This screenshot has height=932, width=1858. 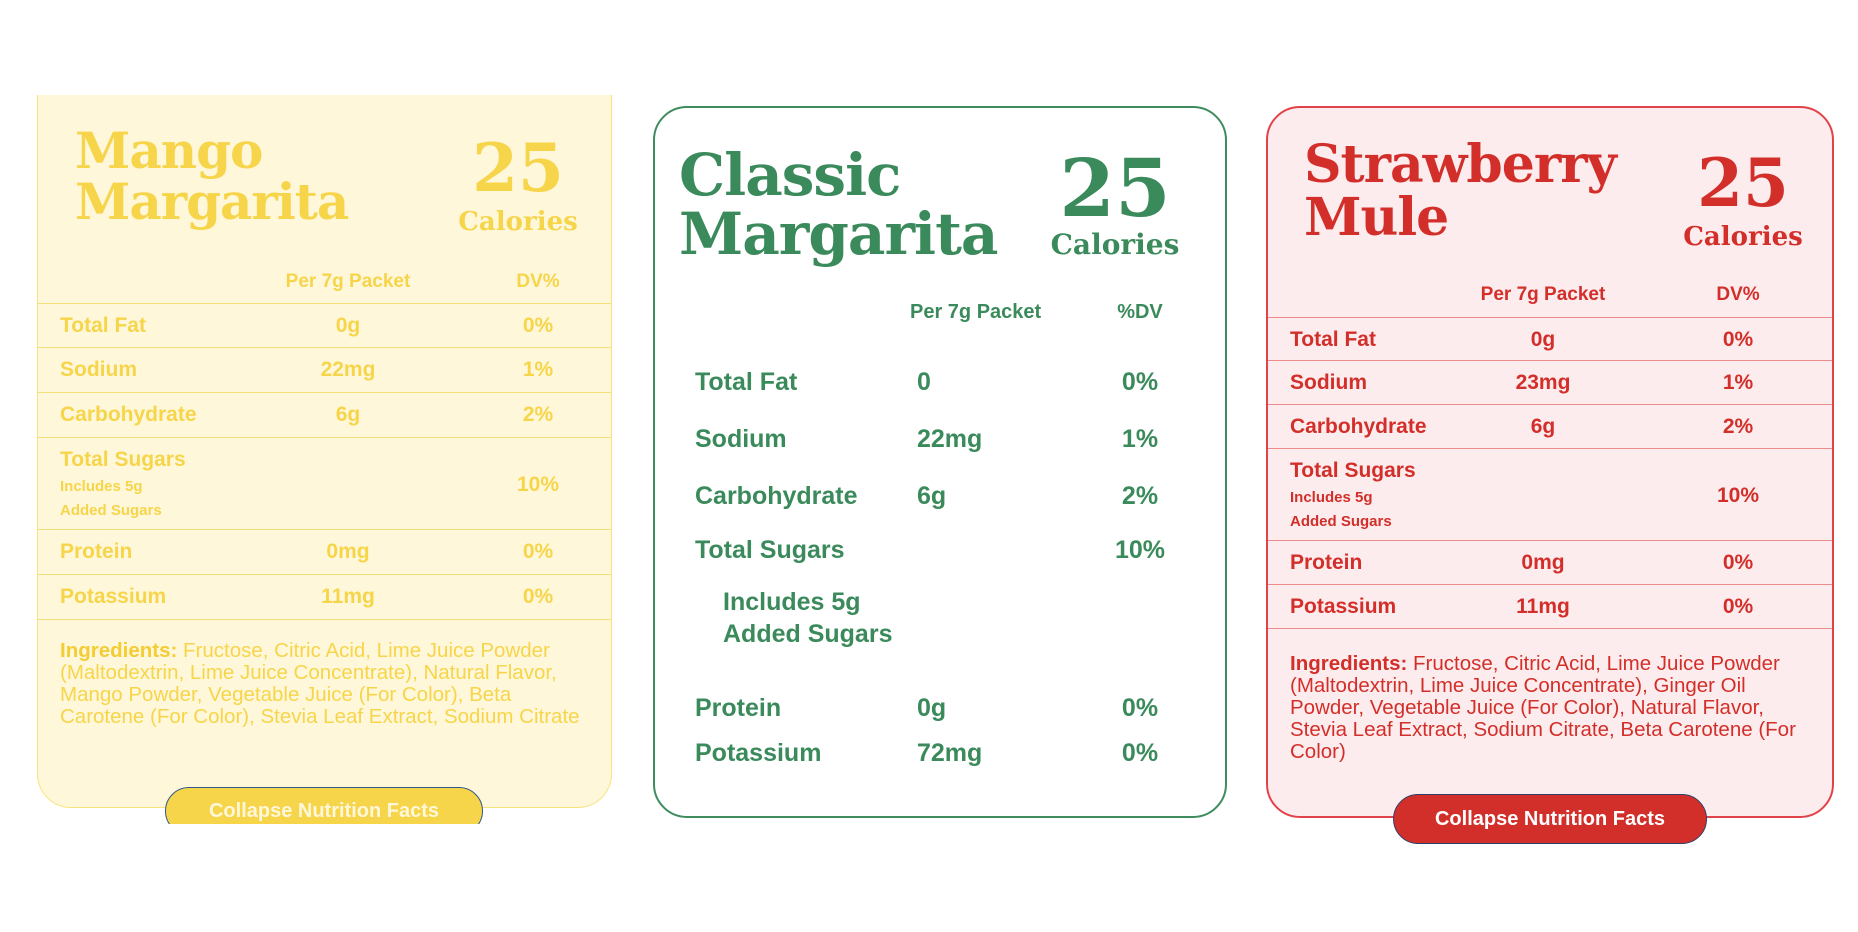 I want to click on card-title-line-2: Mule, so click(x=1376, y=218).